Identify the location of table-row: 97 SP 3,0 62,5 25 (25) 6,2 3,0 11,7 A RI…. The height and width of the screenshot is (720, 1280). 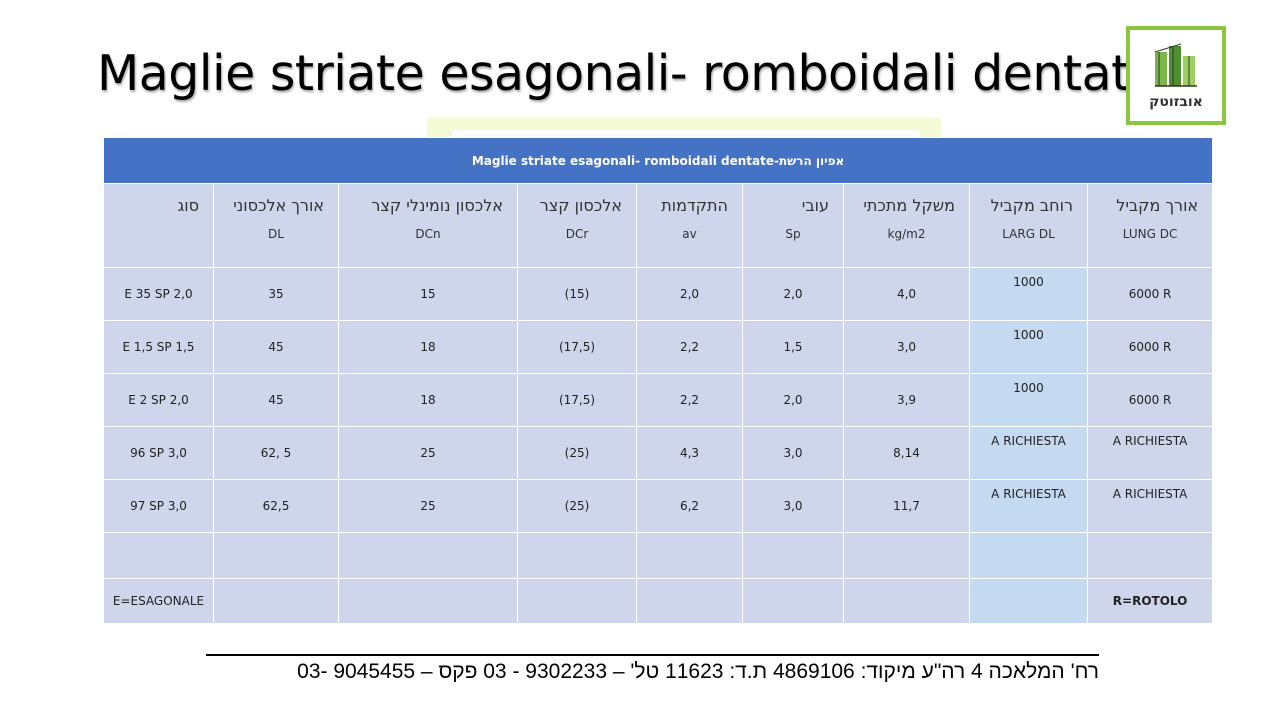
(658, 506).